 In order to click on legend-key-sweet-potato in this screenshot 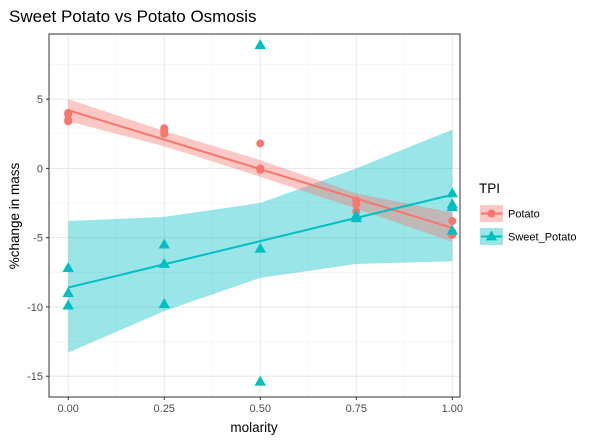, I will do `click(491, 236)`.